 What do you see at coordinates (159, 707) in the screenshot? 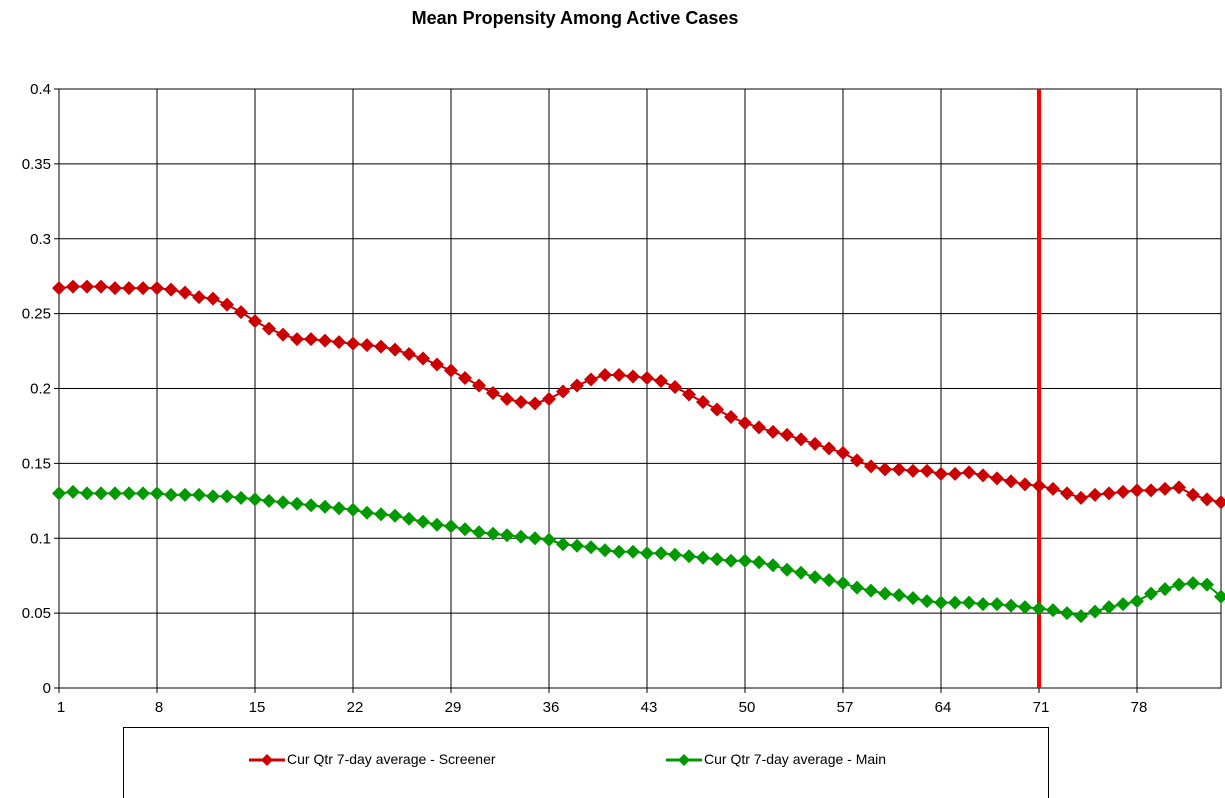
I see `x-tick-label: 8` at bounding box center [159, 707].